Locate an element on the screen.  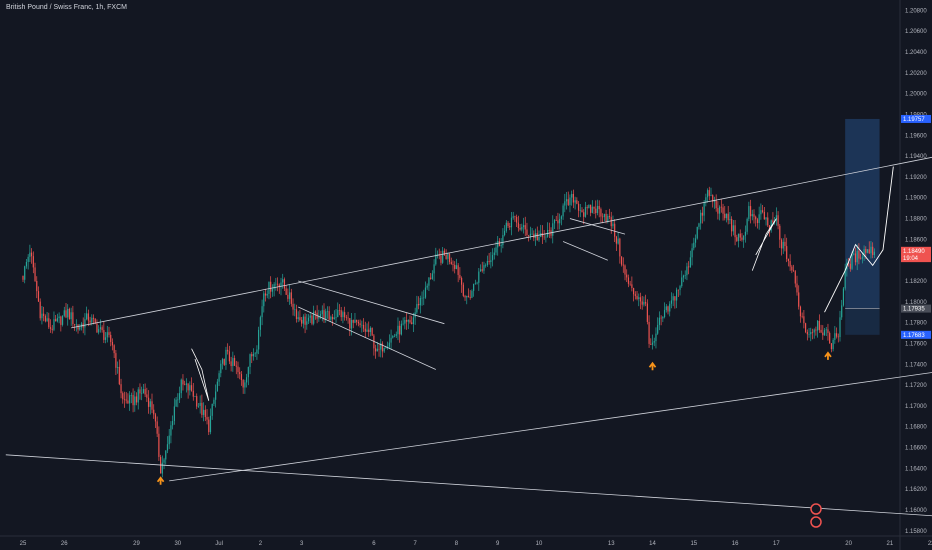
event-marker-icon is located at coordinates (816, 509).